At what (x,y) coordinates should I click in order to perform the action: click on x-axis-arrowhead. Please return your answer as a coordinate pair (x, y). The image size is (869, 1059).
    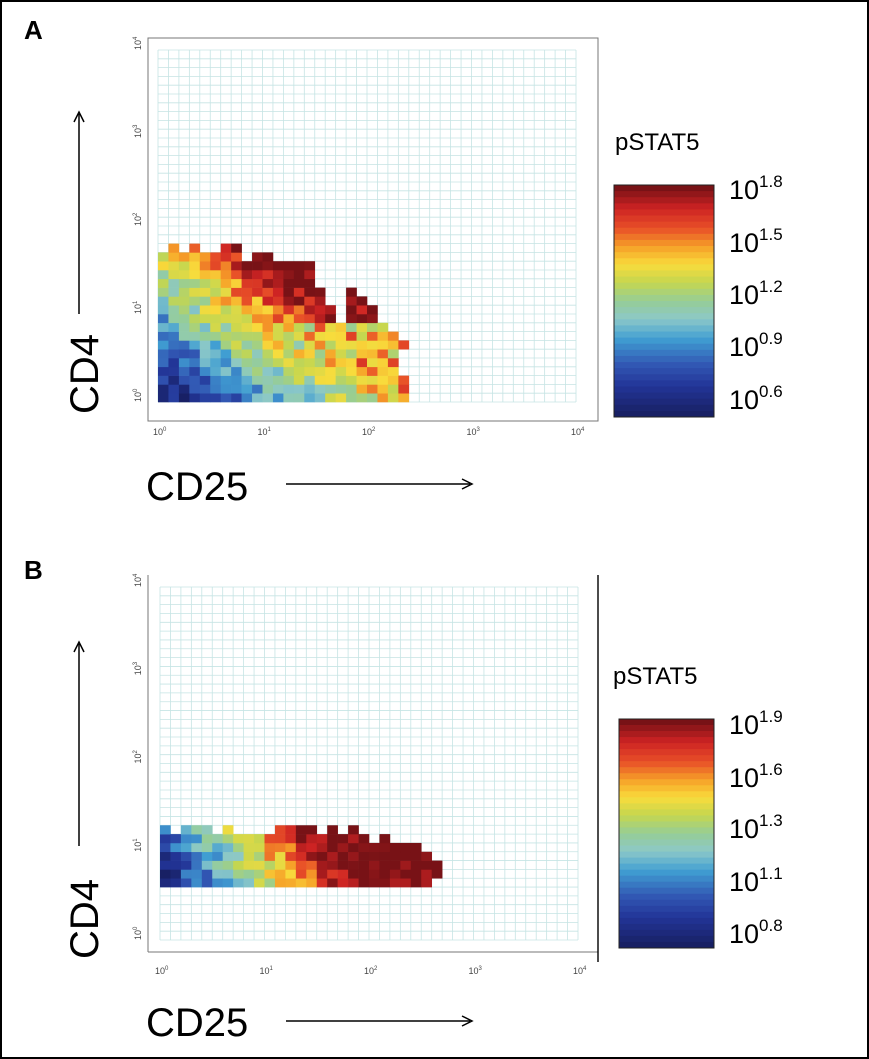
    Looking at the image, I should click on (467, 1021).